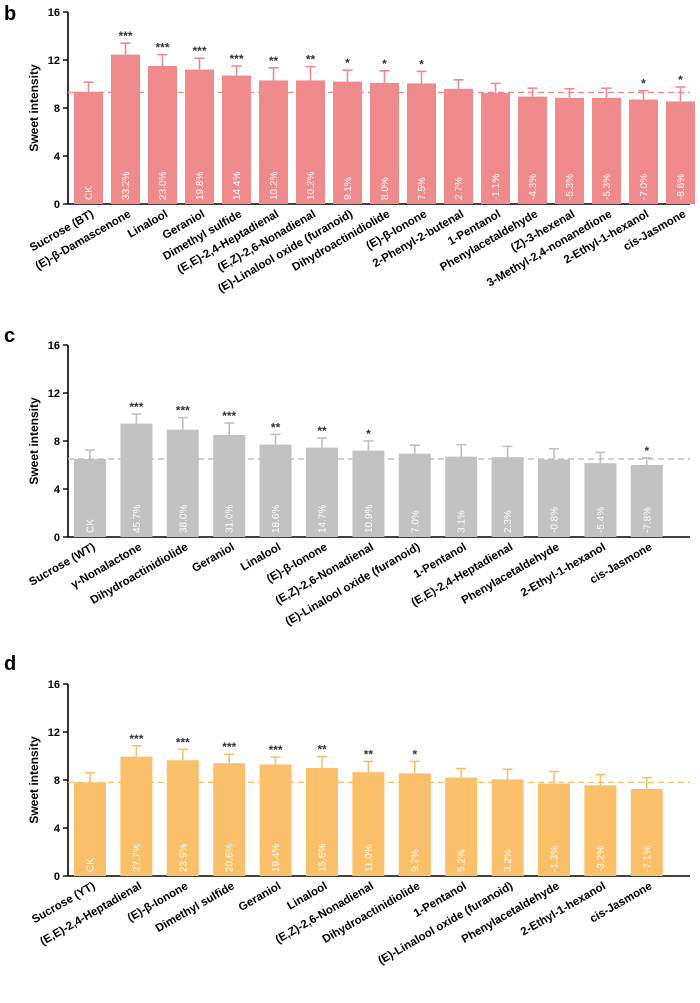  Describe the element at coordinates (422, 188) in the screenshot. I see `bar-data-label: 7.5%` at that location.